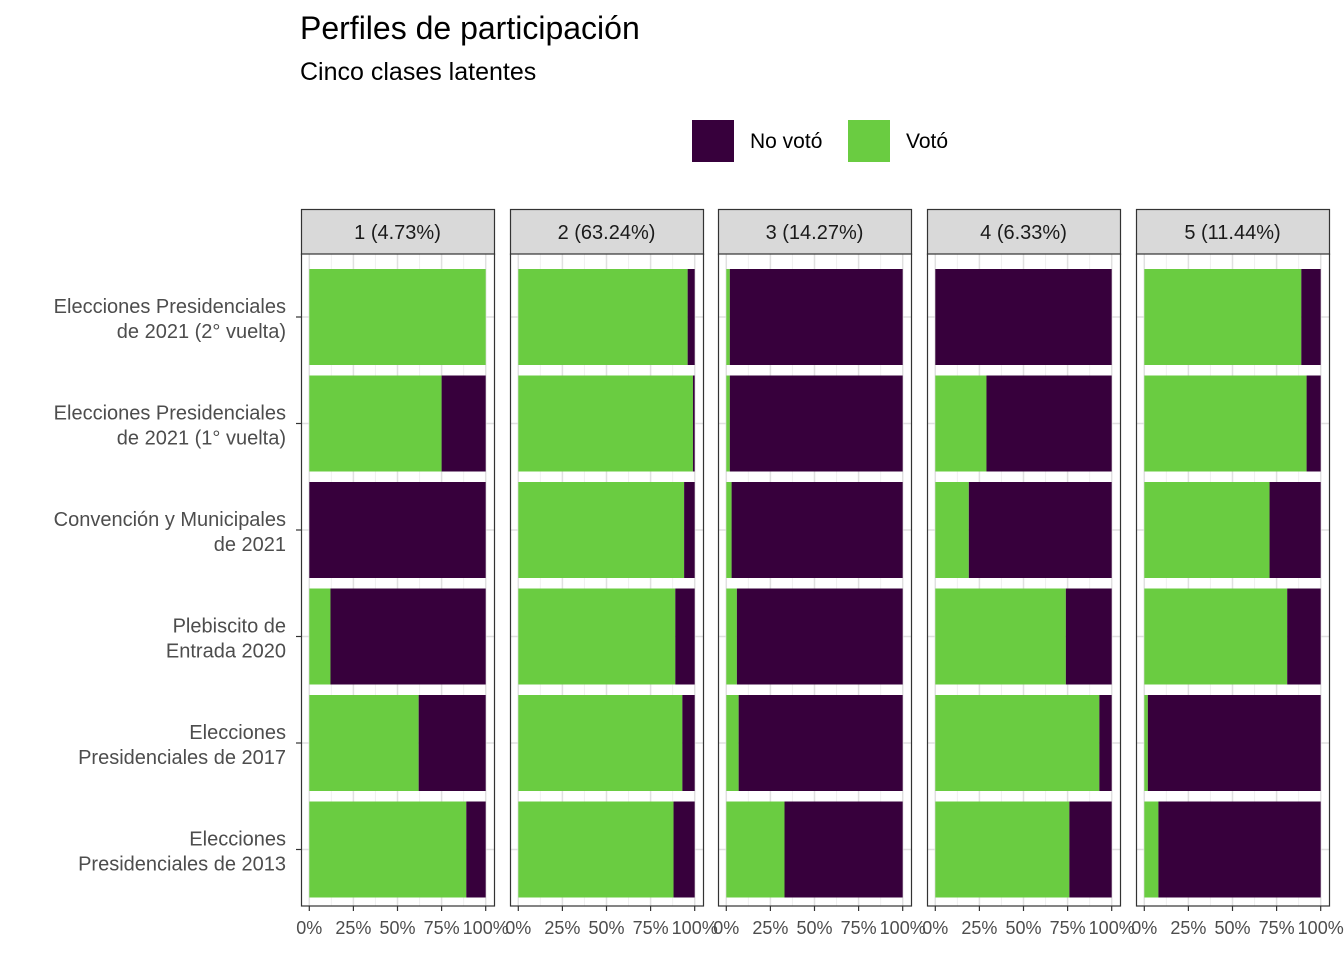 The height and width of the screenshot is (960, 1344). What do you see at coordinates (927, 141) in the screenshot?
I see `legend-label-voto: Votó` at bounding box center [927, 141].